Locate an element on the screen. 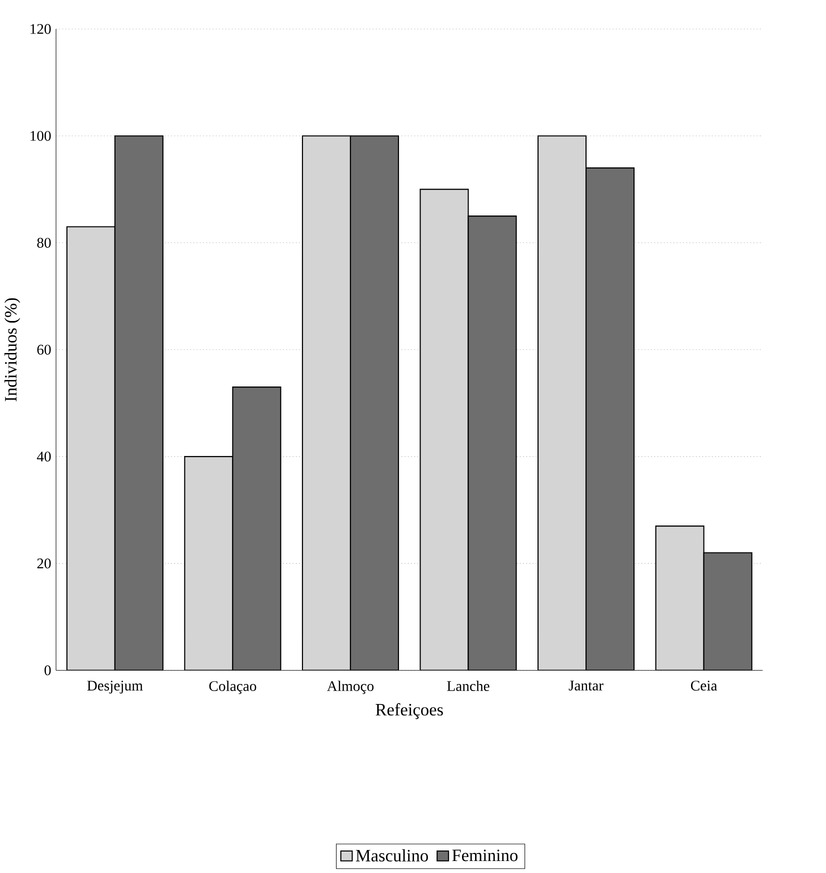 Image resolution: width=826 pixels, height=873 pixels. x-axis-title: Refeiçoes is located at coordinates (410, 711).